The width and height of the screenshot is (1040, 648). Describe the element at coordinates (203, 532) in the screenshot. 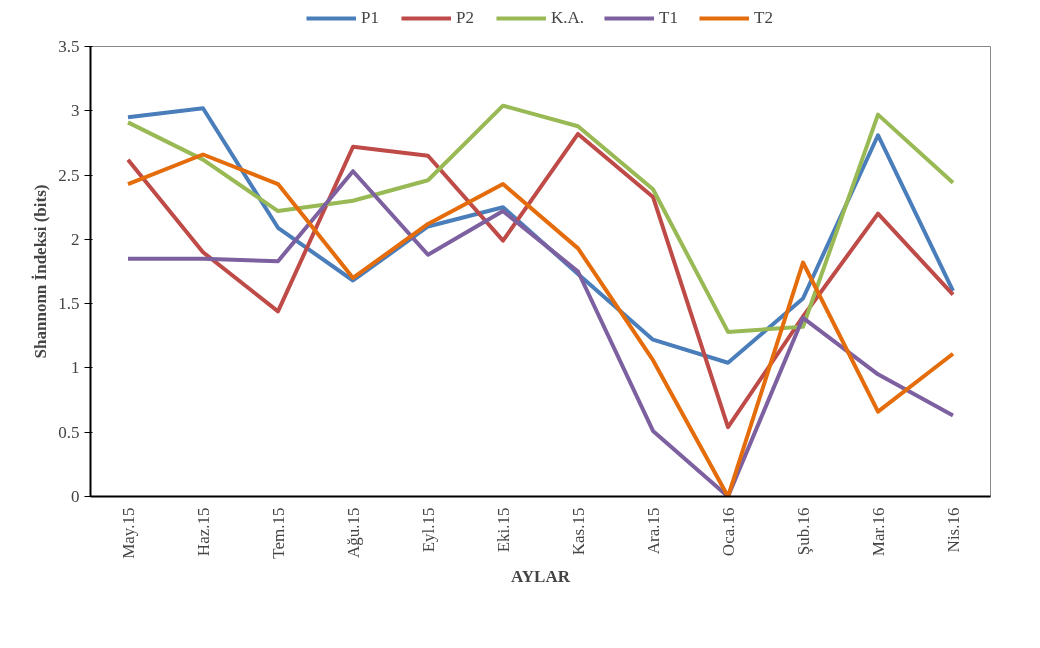

I see `x-tick-label: Haz.15` at that location.